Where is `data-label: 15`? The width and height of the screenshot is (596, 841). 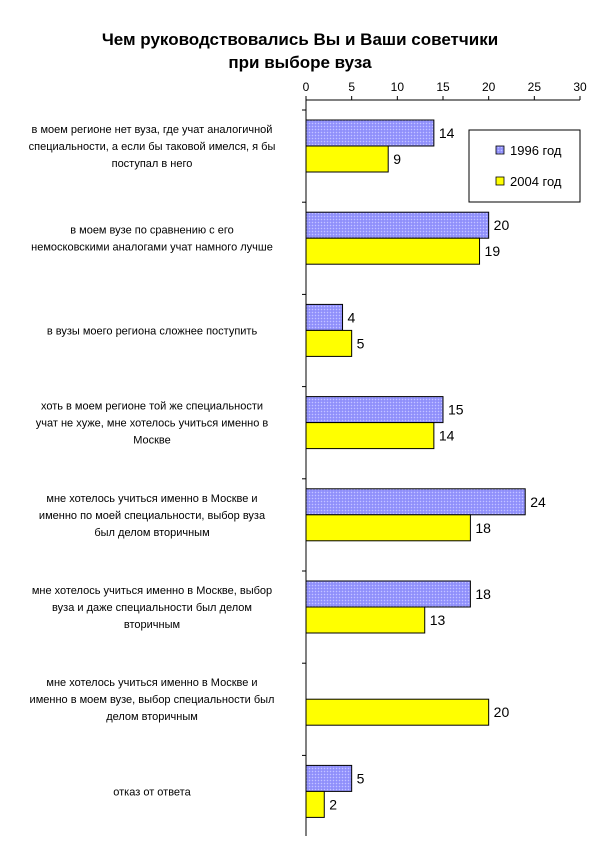 data-label: 15 is located at coordinates (456, 410).